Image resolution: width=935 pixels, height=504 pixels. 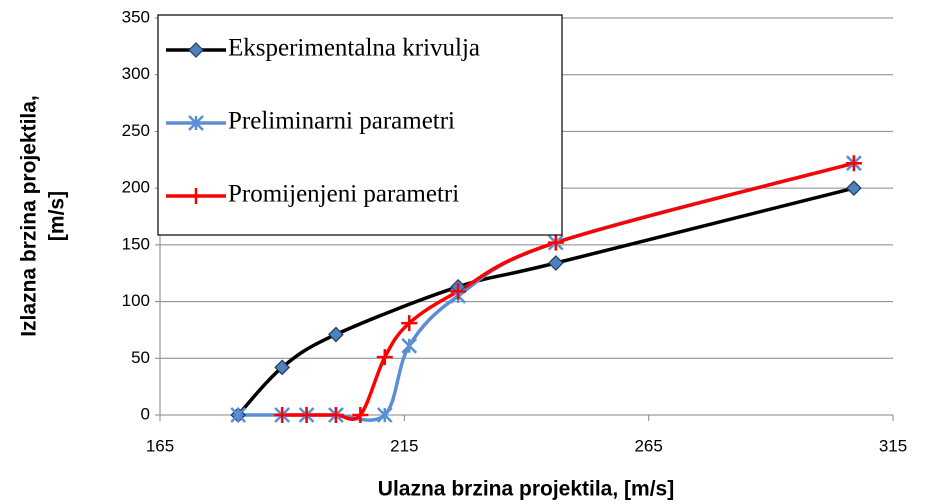 I want to click on legend-label: Eksperimentalna krivulja, so click(x=354, y=48).